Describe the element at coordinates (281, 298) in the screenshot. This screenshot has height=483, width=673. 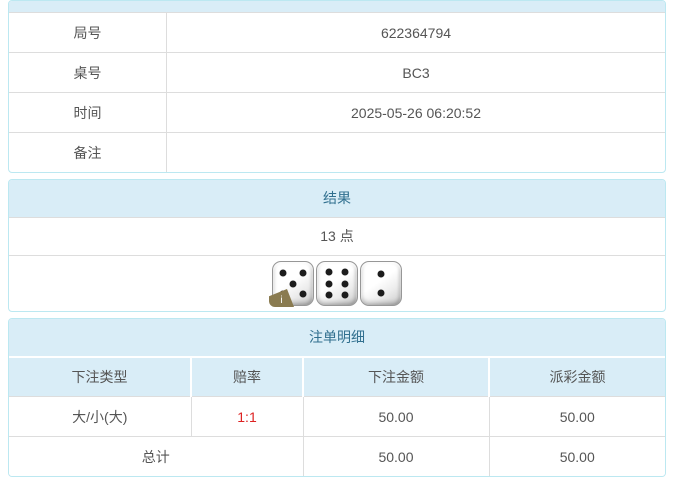
I see `info-badge-icon: i` at that location.